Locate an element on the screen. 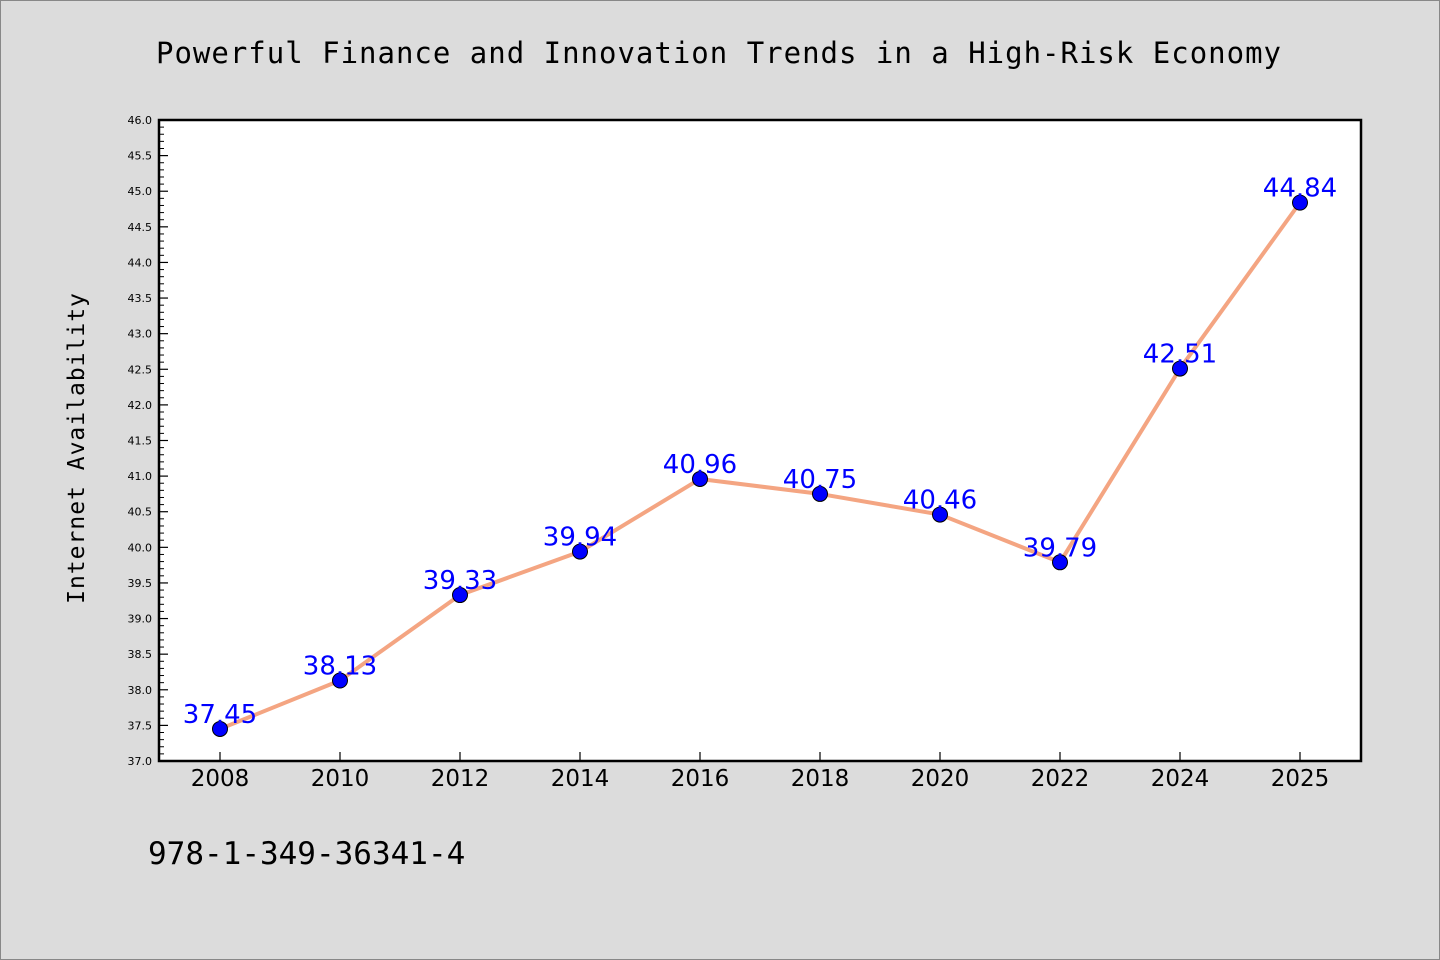 The width and height of the screenshot is (1440, 960). data-label: 42.51 is located at coordinates (1180, 355).